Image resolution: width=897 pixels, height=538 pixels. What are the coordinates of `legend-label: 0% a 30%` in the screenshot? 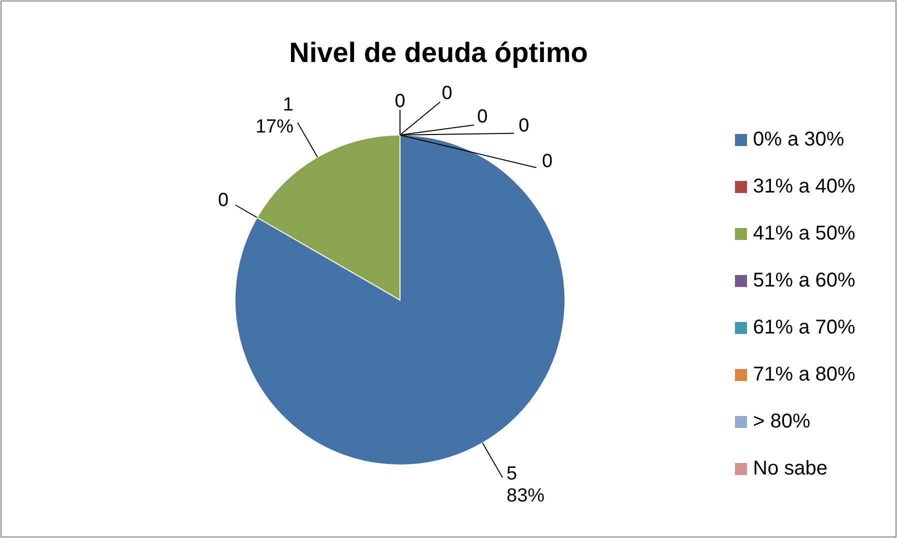 It's located at (798, 139).